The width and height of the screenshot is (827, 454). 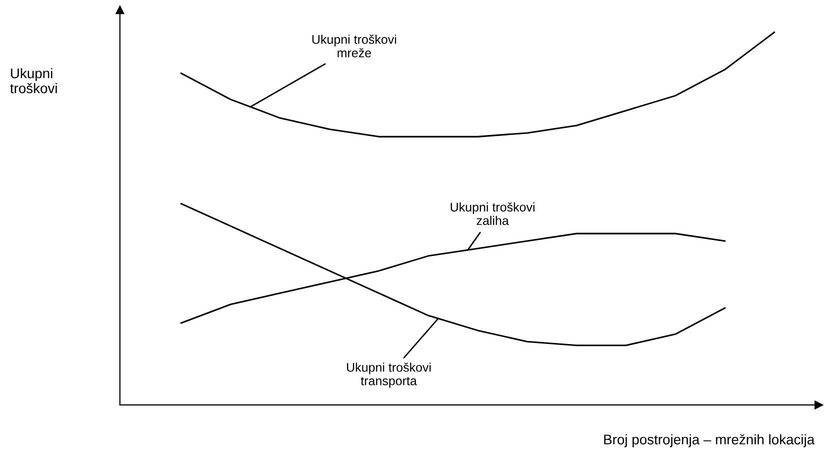 I want to click on annotation: Ukupni troškovi mreže, so click(x=354, y=46).